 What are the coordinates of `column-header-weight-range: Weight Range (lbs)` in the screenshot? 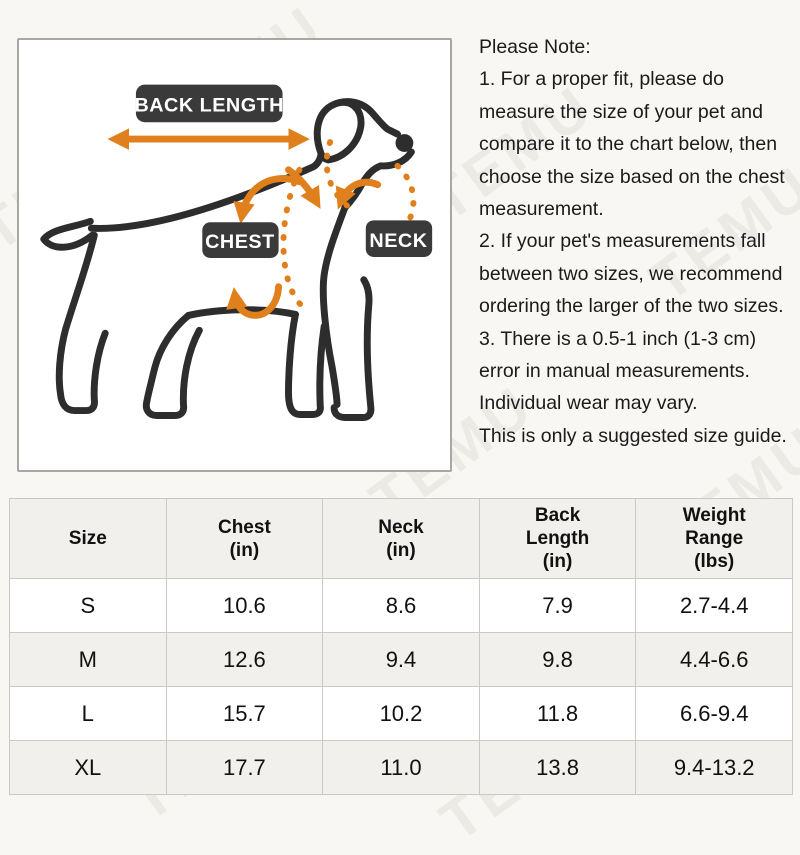 It's located at (714, 538).